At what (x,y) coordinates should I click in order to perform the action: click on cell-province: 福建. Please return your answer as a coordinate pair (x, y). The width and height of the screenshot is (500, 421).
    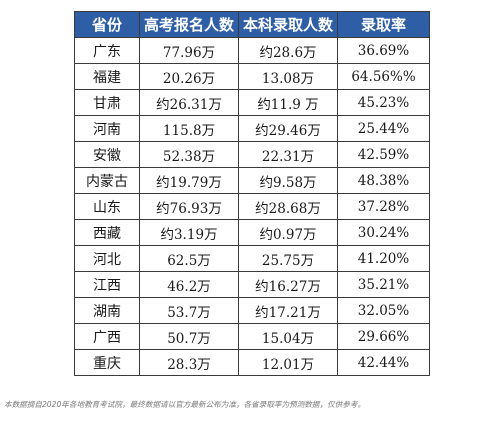
    Looking at the image, I should click on (107, 76).